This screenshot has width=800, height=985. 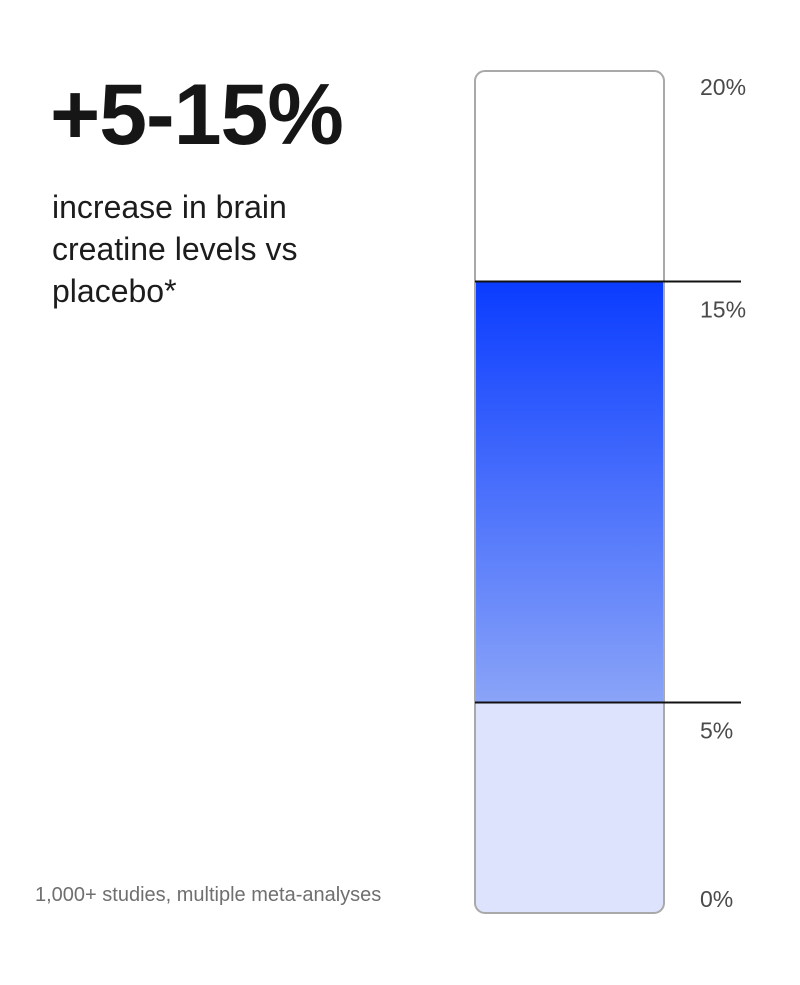 What do you see at coordinates (569, 807) in the screenshot?
I see `baseline-segment` at bounding box center [569, 807].